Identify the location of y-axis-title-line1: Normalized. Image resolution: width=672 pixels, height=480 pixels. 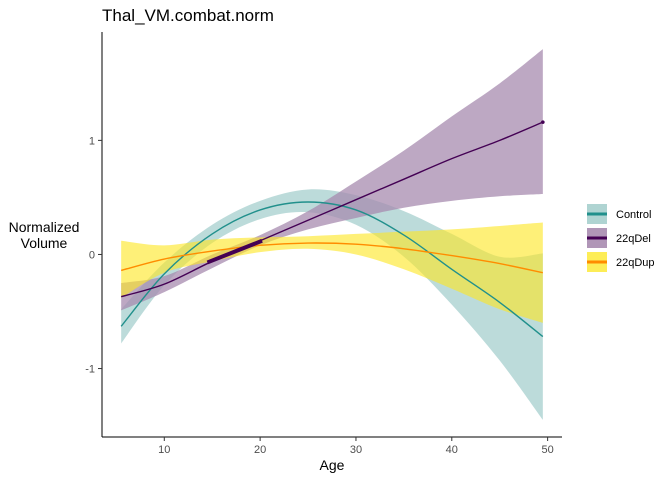
(44, 227).